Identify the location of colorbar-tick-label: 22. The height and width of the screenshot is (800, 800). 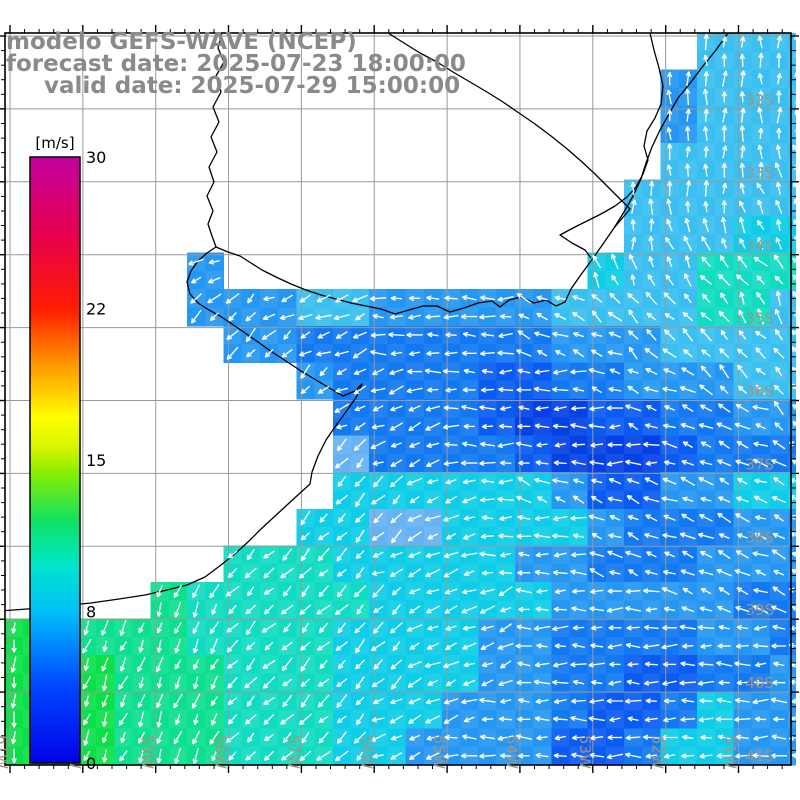
(96, 309).